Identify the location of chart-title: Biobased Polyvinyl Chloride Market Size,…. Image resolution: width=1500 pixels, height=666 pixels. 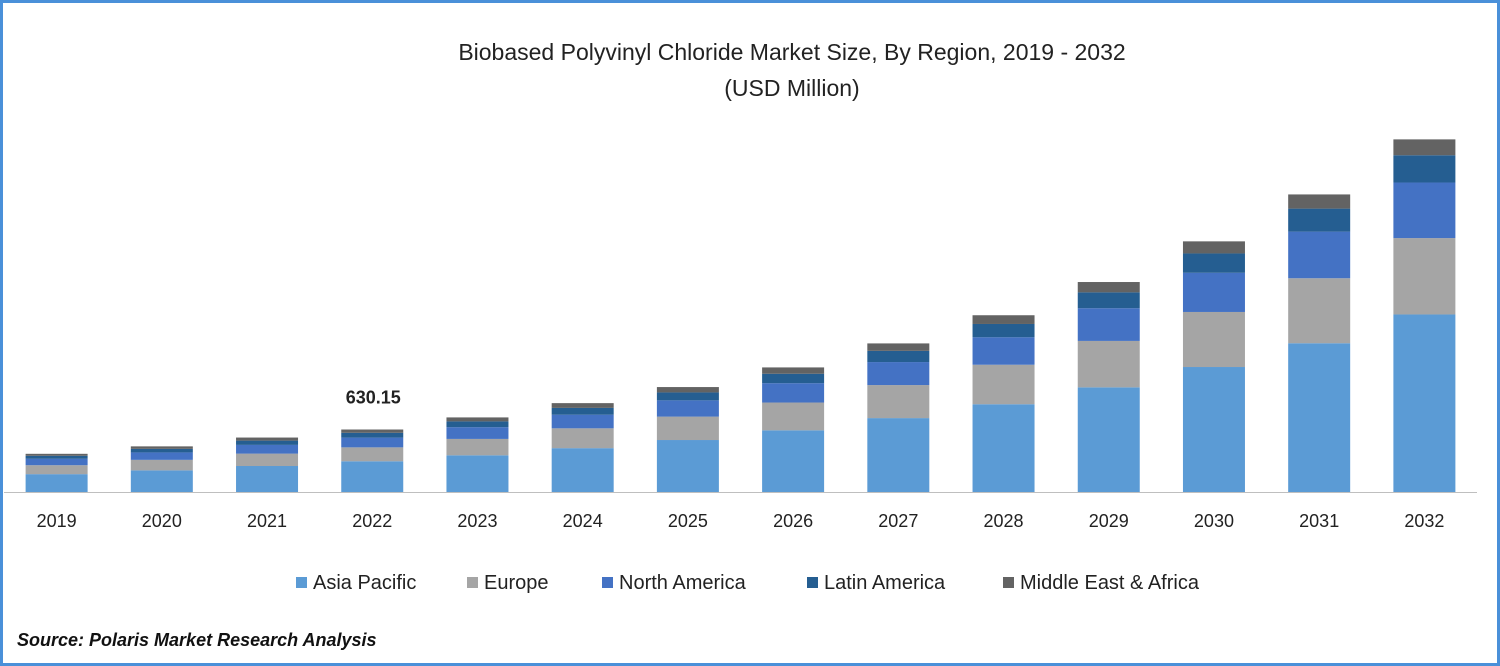
(792, 52).